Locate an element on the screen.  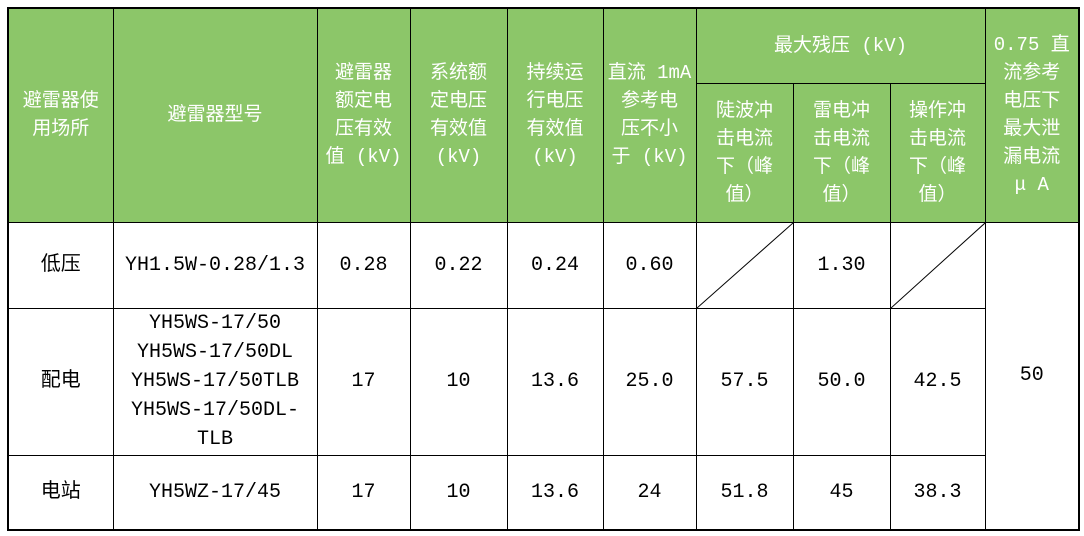
cell-dc-reference: 24 is located at coordinates (649, 492).